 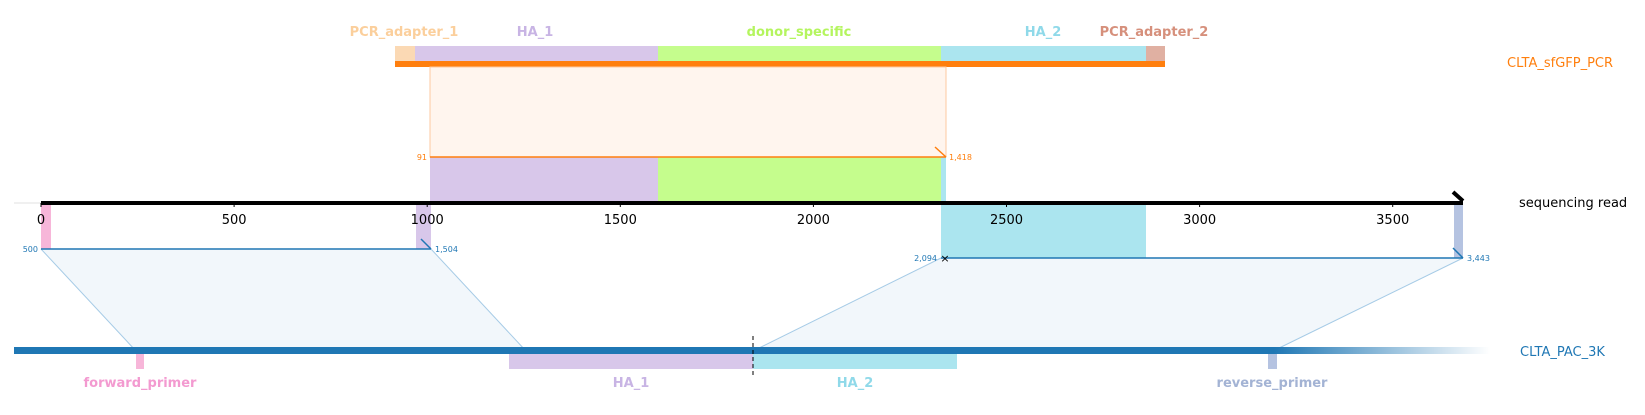 I want to click on axis-tick-label: 0, so click(x=41, y=220).